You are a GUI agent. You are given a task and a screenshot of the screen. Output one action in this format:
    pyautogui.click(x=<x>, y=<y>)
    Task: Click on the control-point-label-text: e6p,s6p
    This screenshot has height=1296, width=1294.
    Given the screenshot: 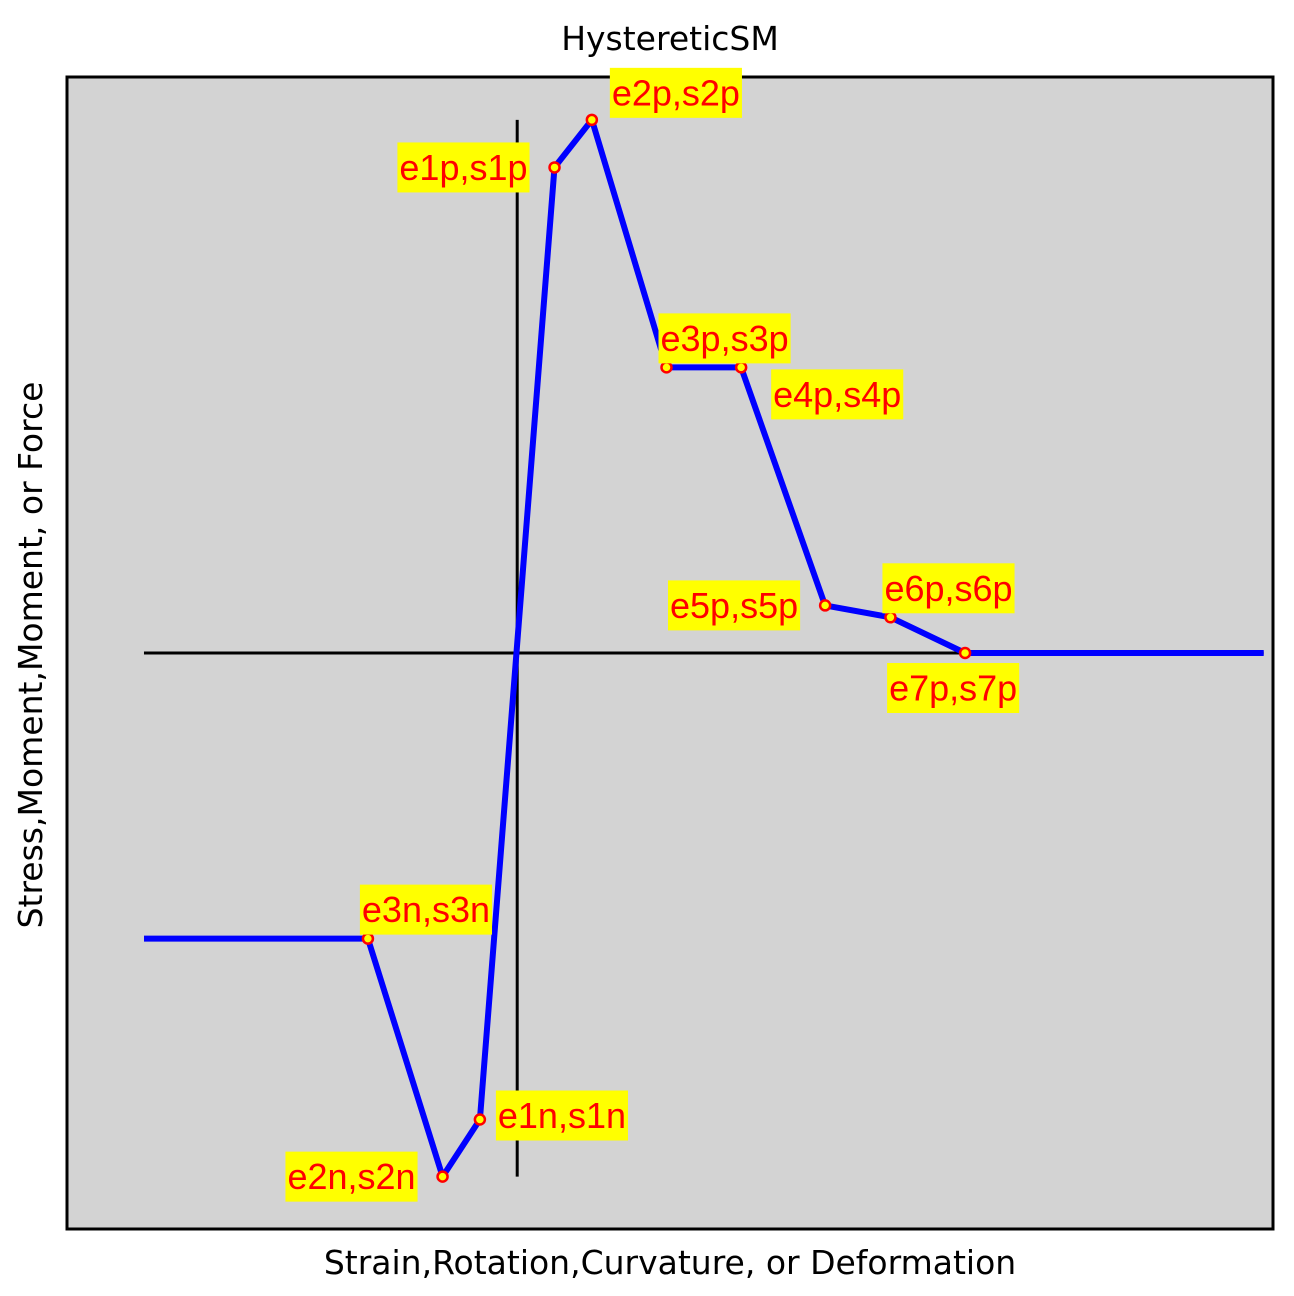 What is the action you would take?
    pyautogui.click(x=948, y=588)
    